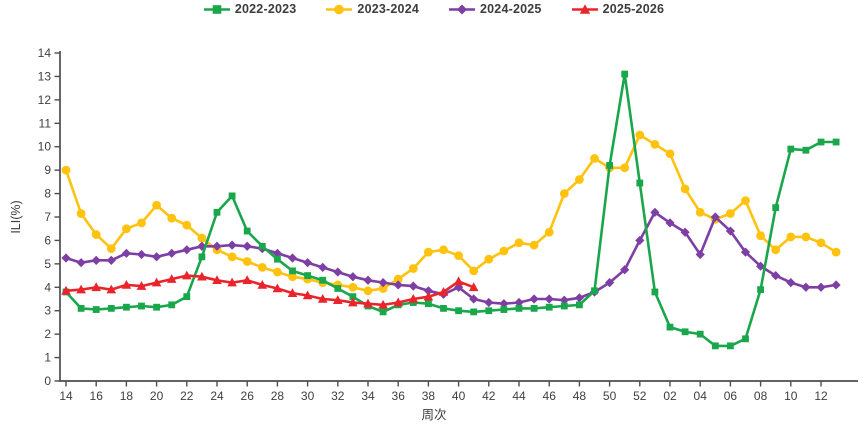 The image size is (868, 444). Describe the element at coordinates (97, 396) in the screenshot. I see `x-tick-label: 16` at that location.